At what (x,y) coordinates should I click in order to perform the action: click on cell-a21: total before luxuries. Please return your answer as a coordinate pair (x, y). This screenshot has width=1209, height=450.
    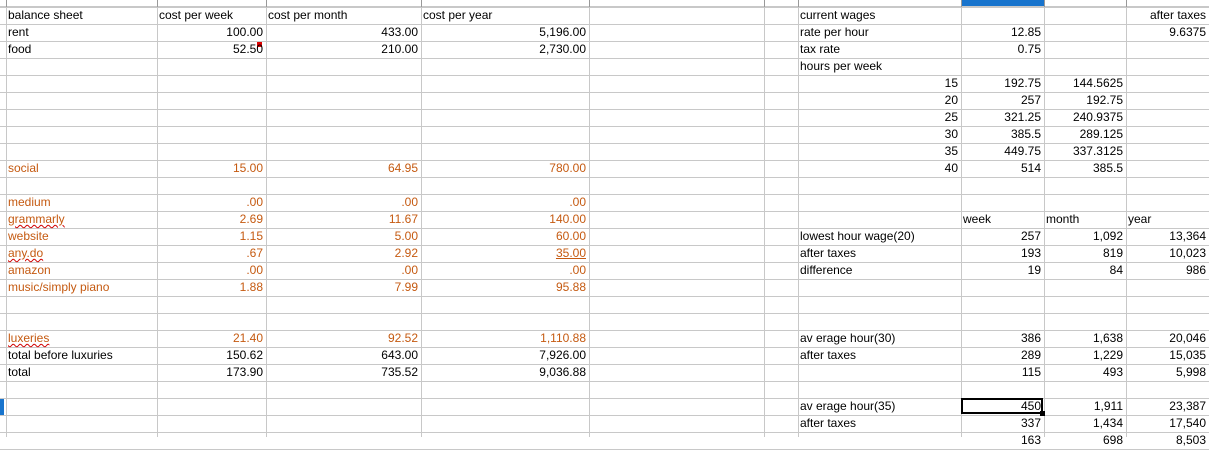
    Looking at the image, I should click on (60, 355).